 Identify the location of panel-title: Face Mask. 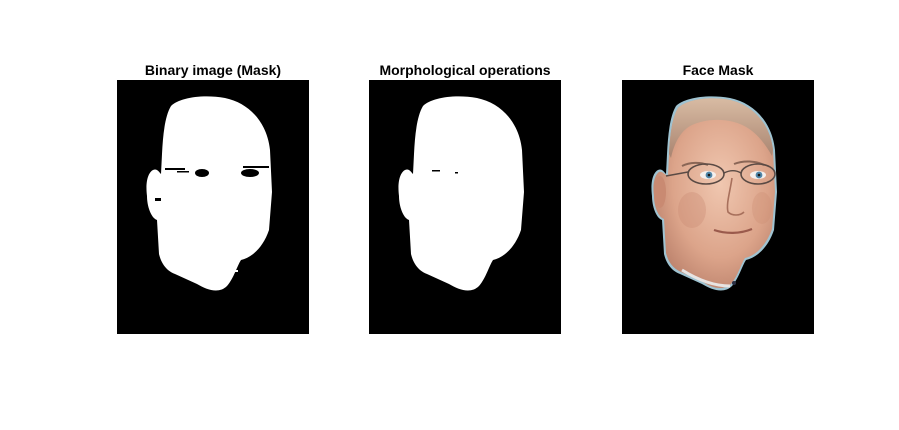
(718, 70).